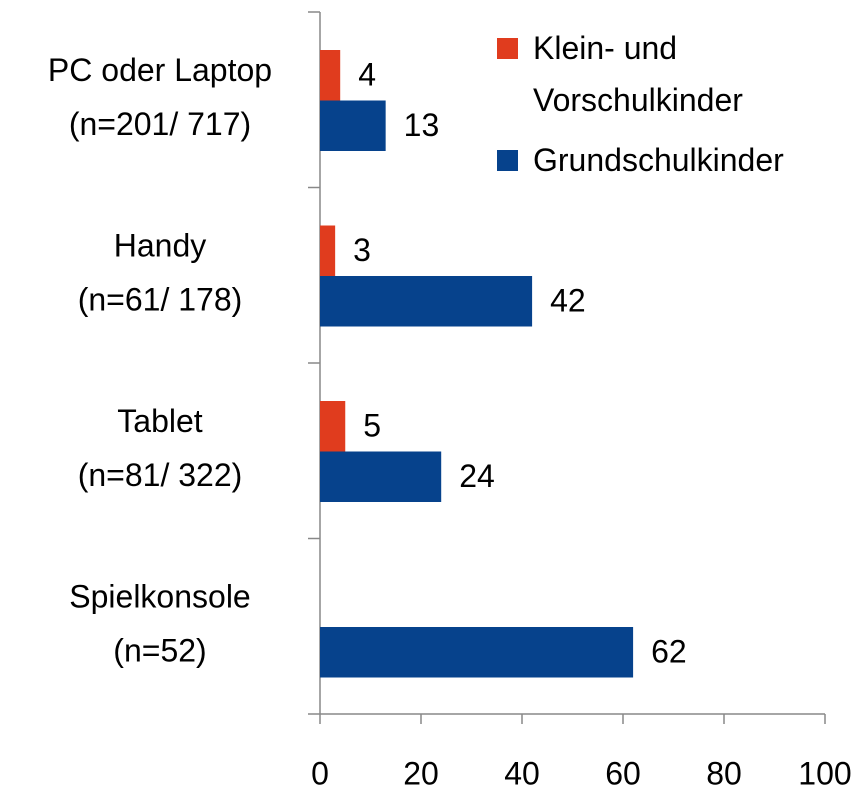  Describe the element at coordinates (159, 651) in the screenshot. I see `category-label: (n=52)` at that location.